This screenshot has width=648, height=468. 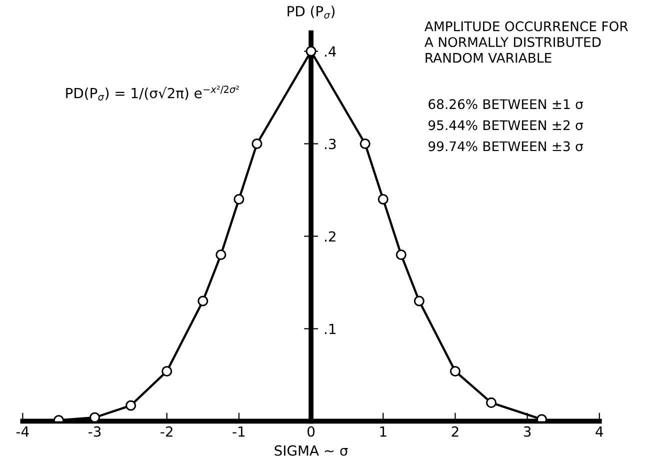 What do you see at coordinates (22, 431) in the screenshot?
I see `x-tick-label: -4` at bounding box center [22, 431].